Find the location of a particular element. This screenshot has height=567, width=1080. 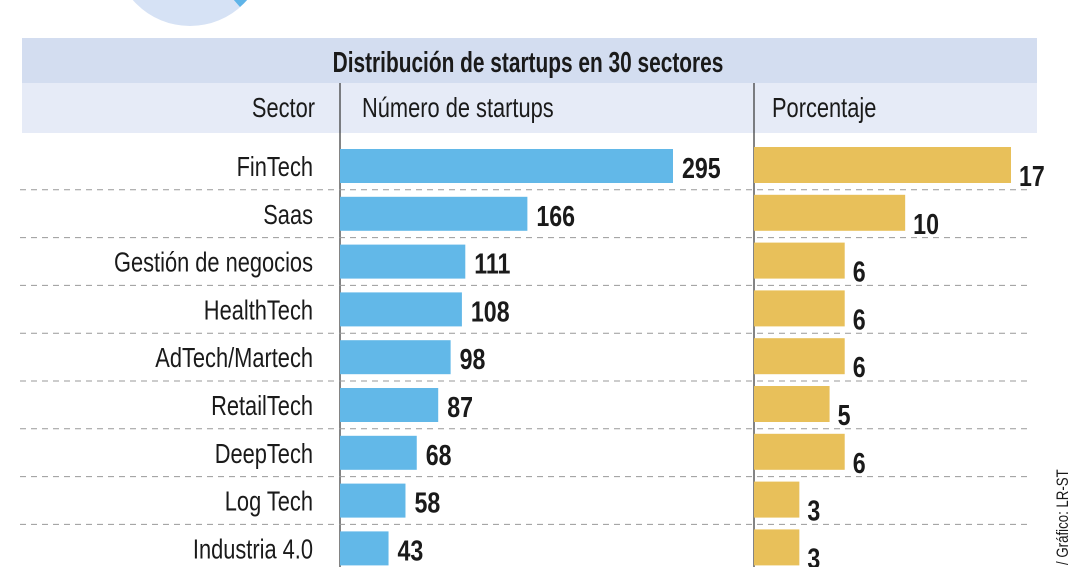

data-label-count: 98 is located at coordinates (473, 359).